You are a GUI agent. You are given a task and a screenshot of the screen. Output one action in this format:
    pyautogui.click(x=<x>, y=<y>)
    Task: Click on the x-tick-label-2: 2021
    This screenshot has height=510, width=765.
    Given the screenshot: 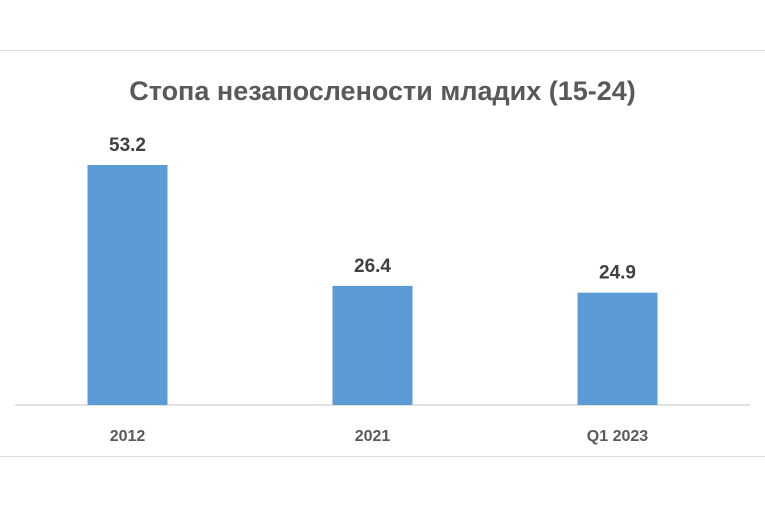 What is the action you would take?
    pyautogui.click(x=373, y=436)
    